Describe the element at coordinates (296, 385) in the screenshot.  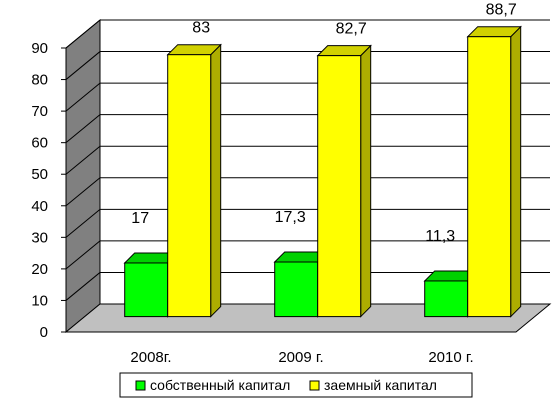
I see `legend` at that location.